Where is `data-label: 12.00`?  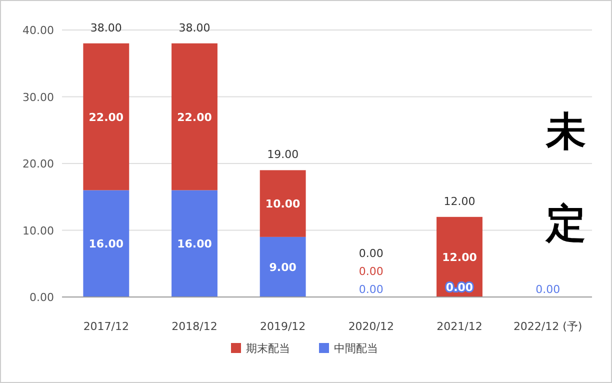
data-label: 12.00 is located at coordinates (460, 257).